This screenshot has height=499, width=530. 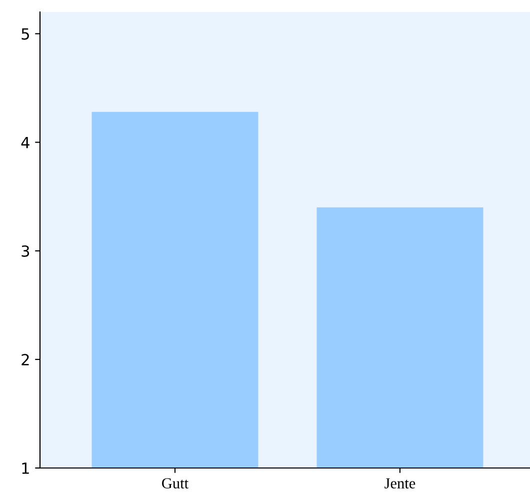 What do you see at coordinates (400, 483) in the screenshot?
I see `x-tick-label: Jente` at bounding box center [400, 483].